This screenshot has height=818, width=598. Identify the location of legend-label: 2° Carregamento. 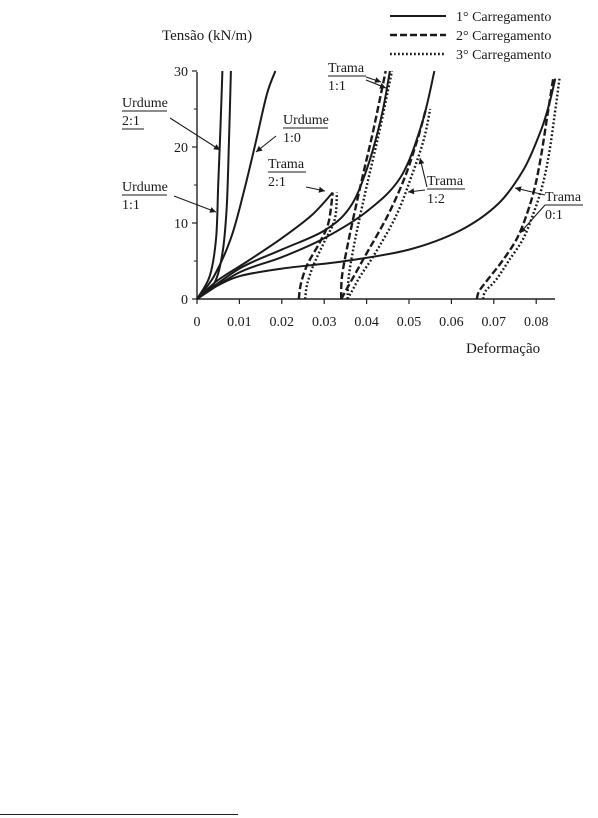
(503, 36).